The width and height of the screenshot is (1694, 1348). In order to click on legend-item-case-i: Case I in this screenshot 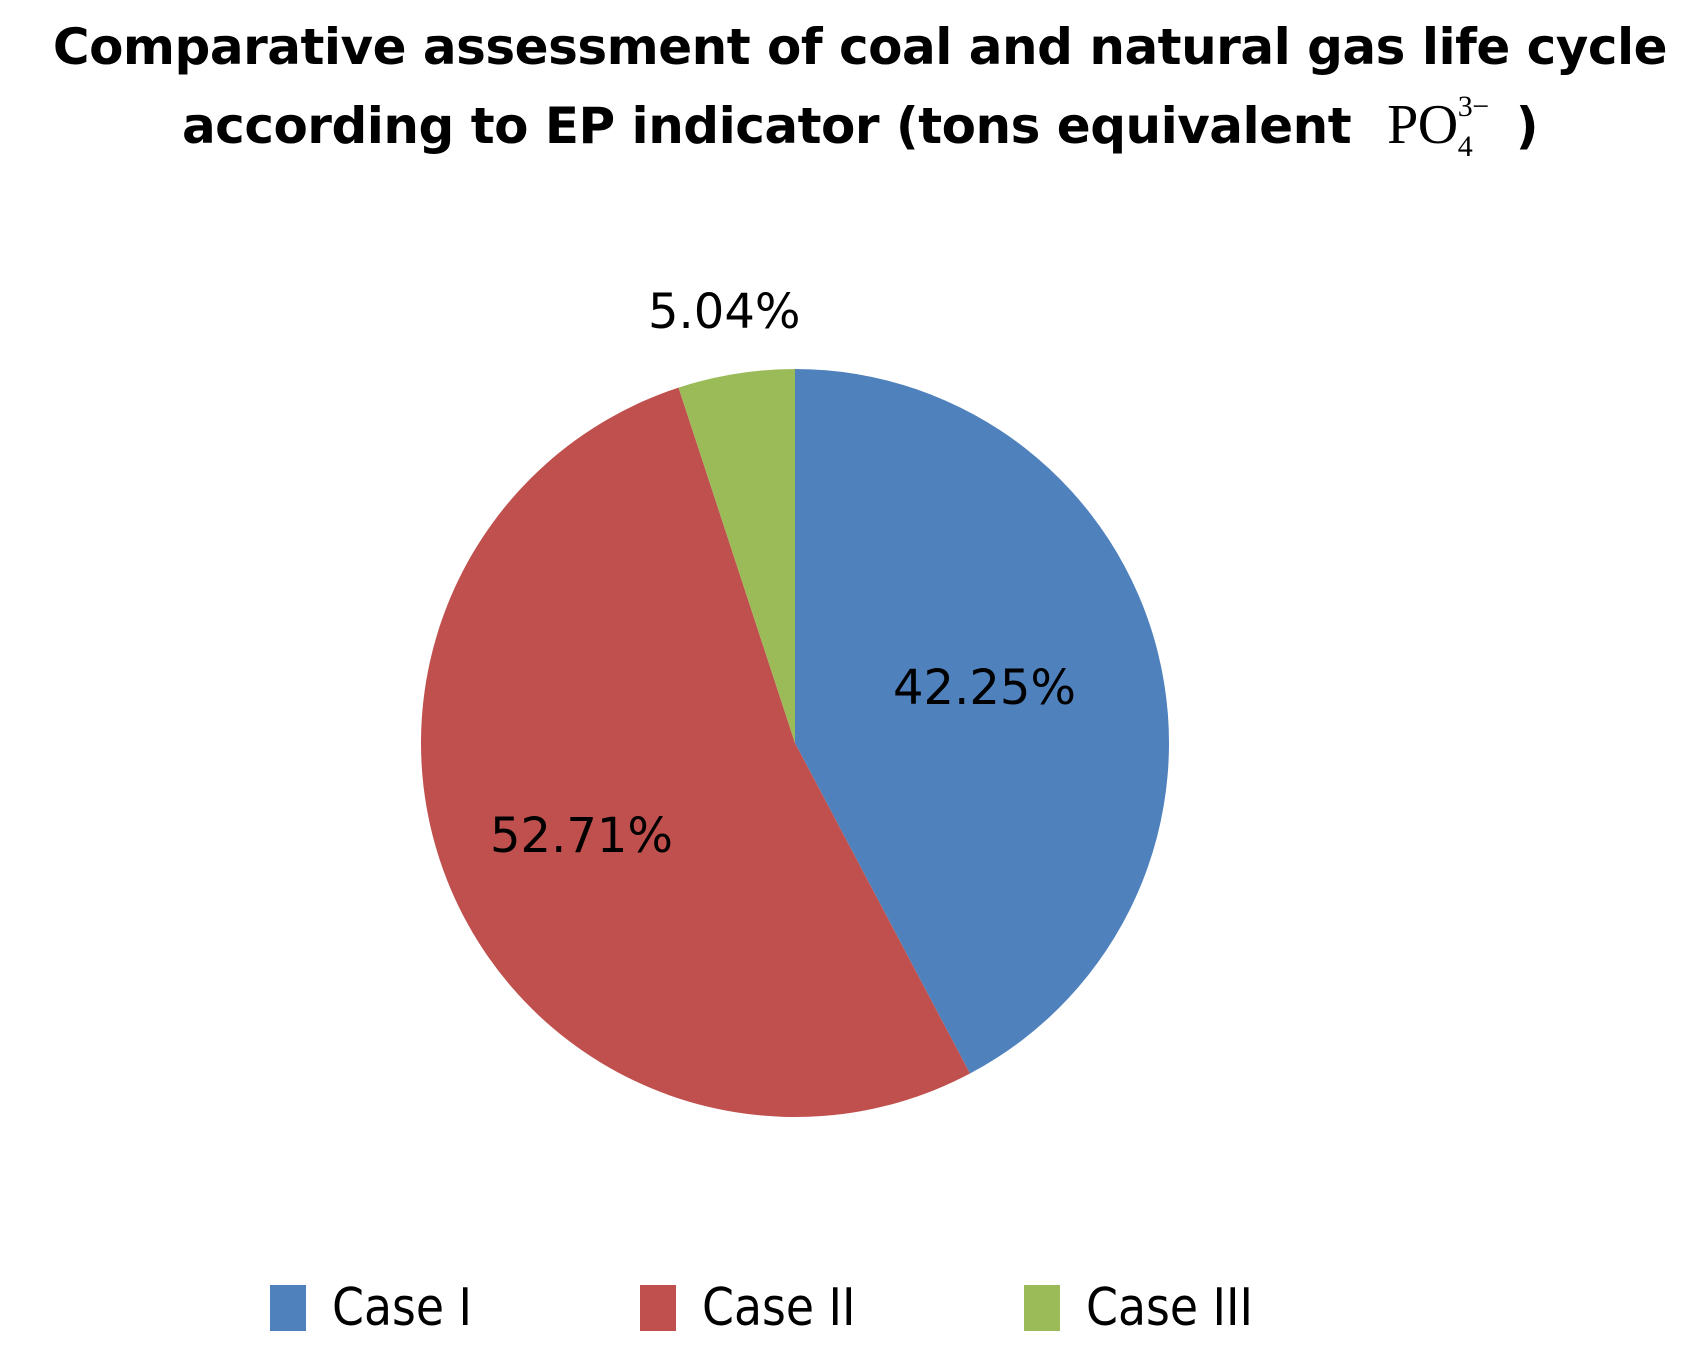, I will do `click(380, 1308)`.